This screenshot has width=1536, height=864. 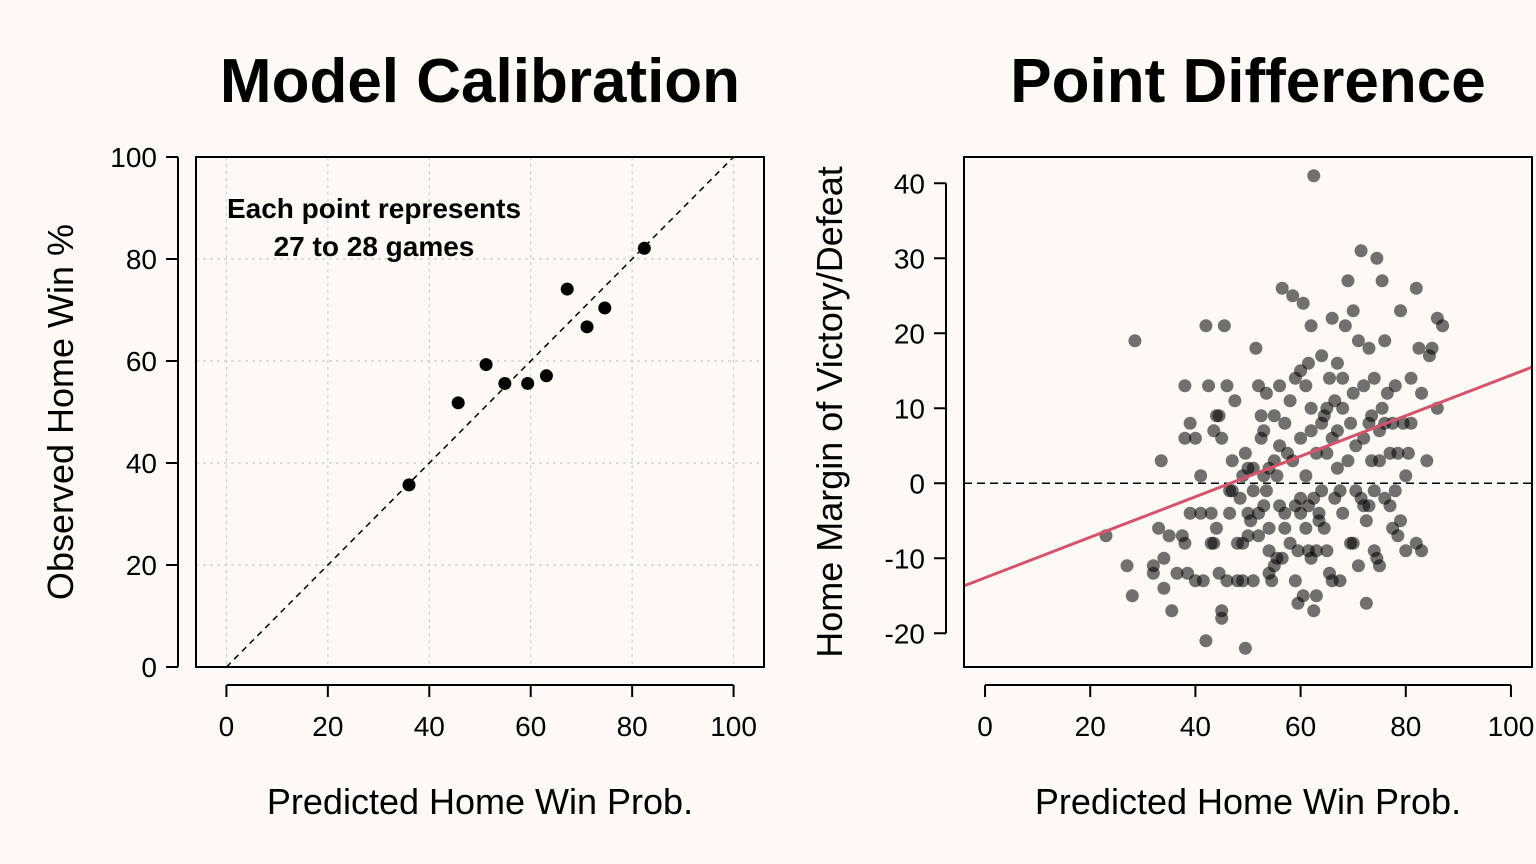 I want to click on calibration-x-tick-label: 40, so click(x=429, y=726).